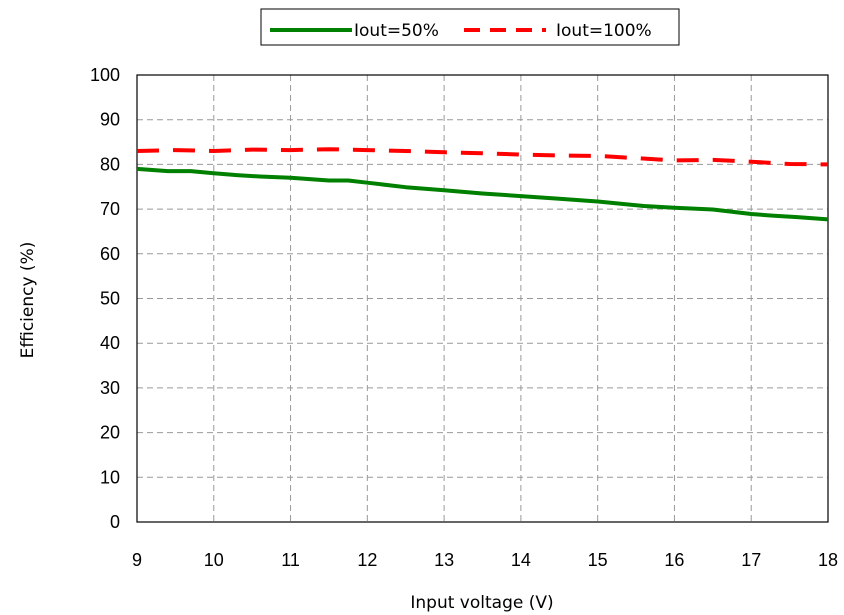  Describe the element at coordinates (485, 560) in the screenshot. I see `x-axis-ticks: 9 10 11 12 13 14 15 16 17 18` at that location.